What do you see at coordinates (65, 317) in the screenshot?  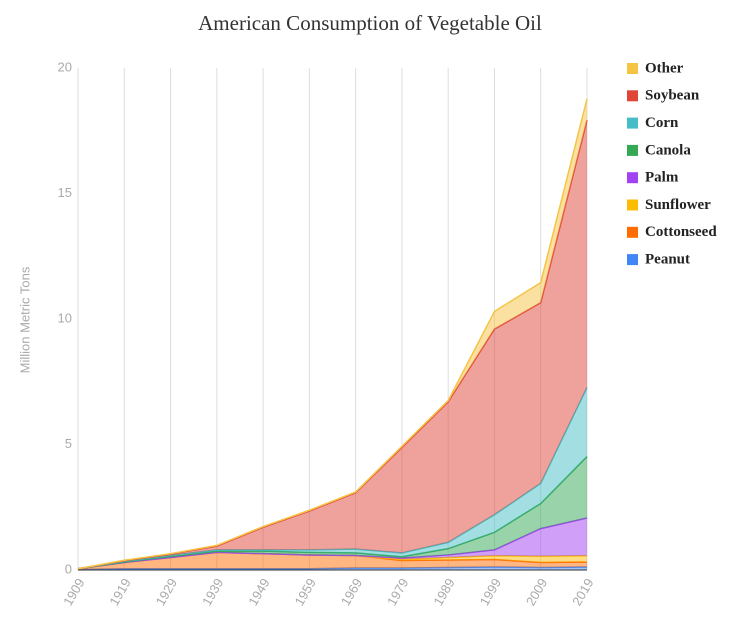 I see `y-tick-label: 10` at bounding box center [65, 317].